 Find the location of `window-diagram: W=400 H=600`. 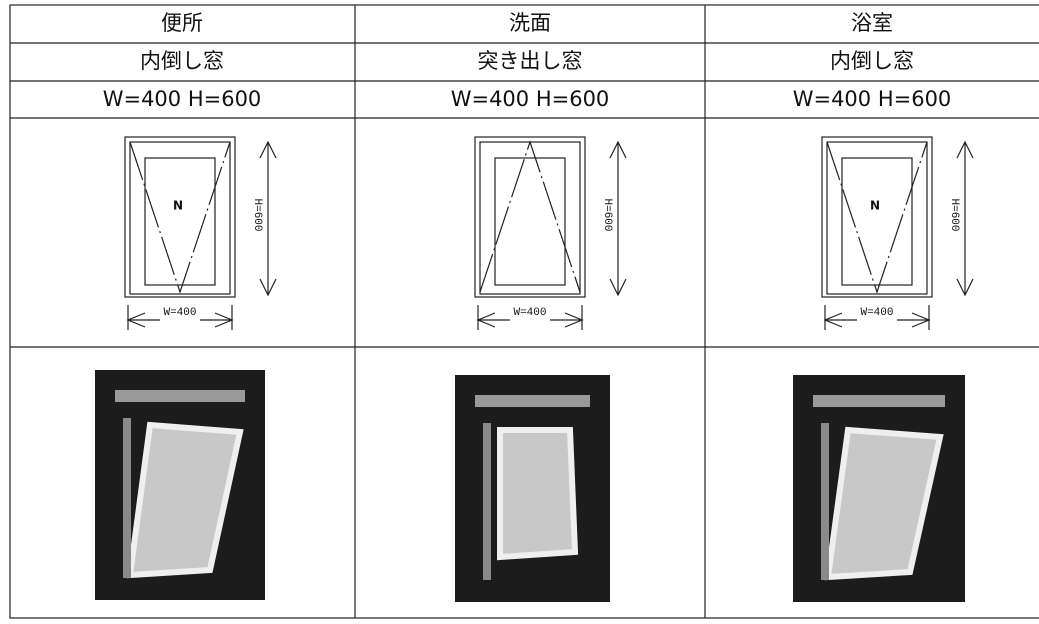

window-diagram: W=400 H=600 is located at coordinates (550, 233).